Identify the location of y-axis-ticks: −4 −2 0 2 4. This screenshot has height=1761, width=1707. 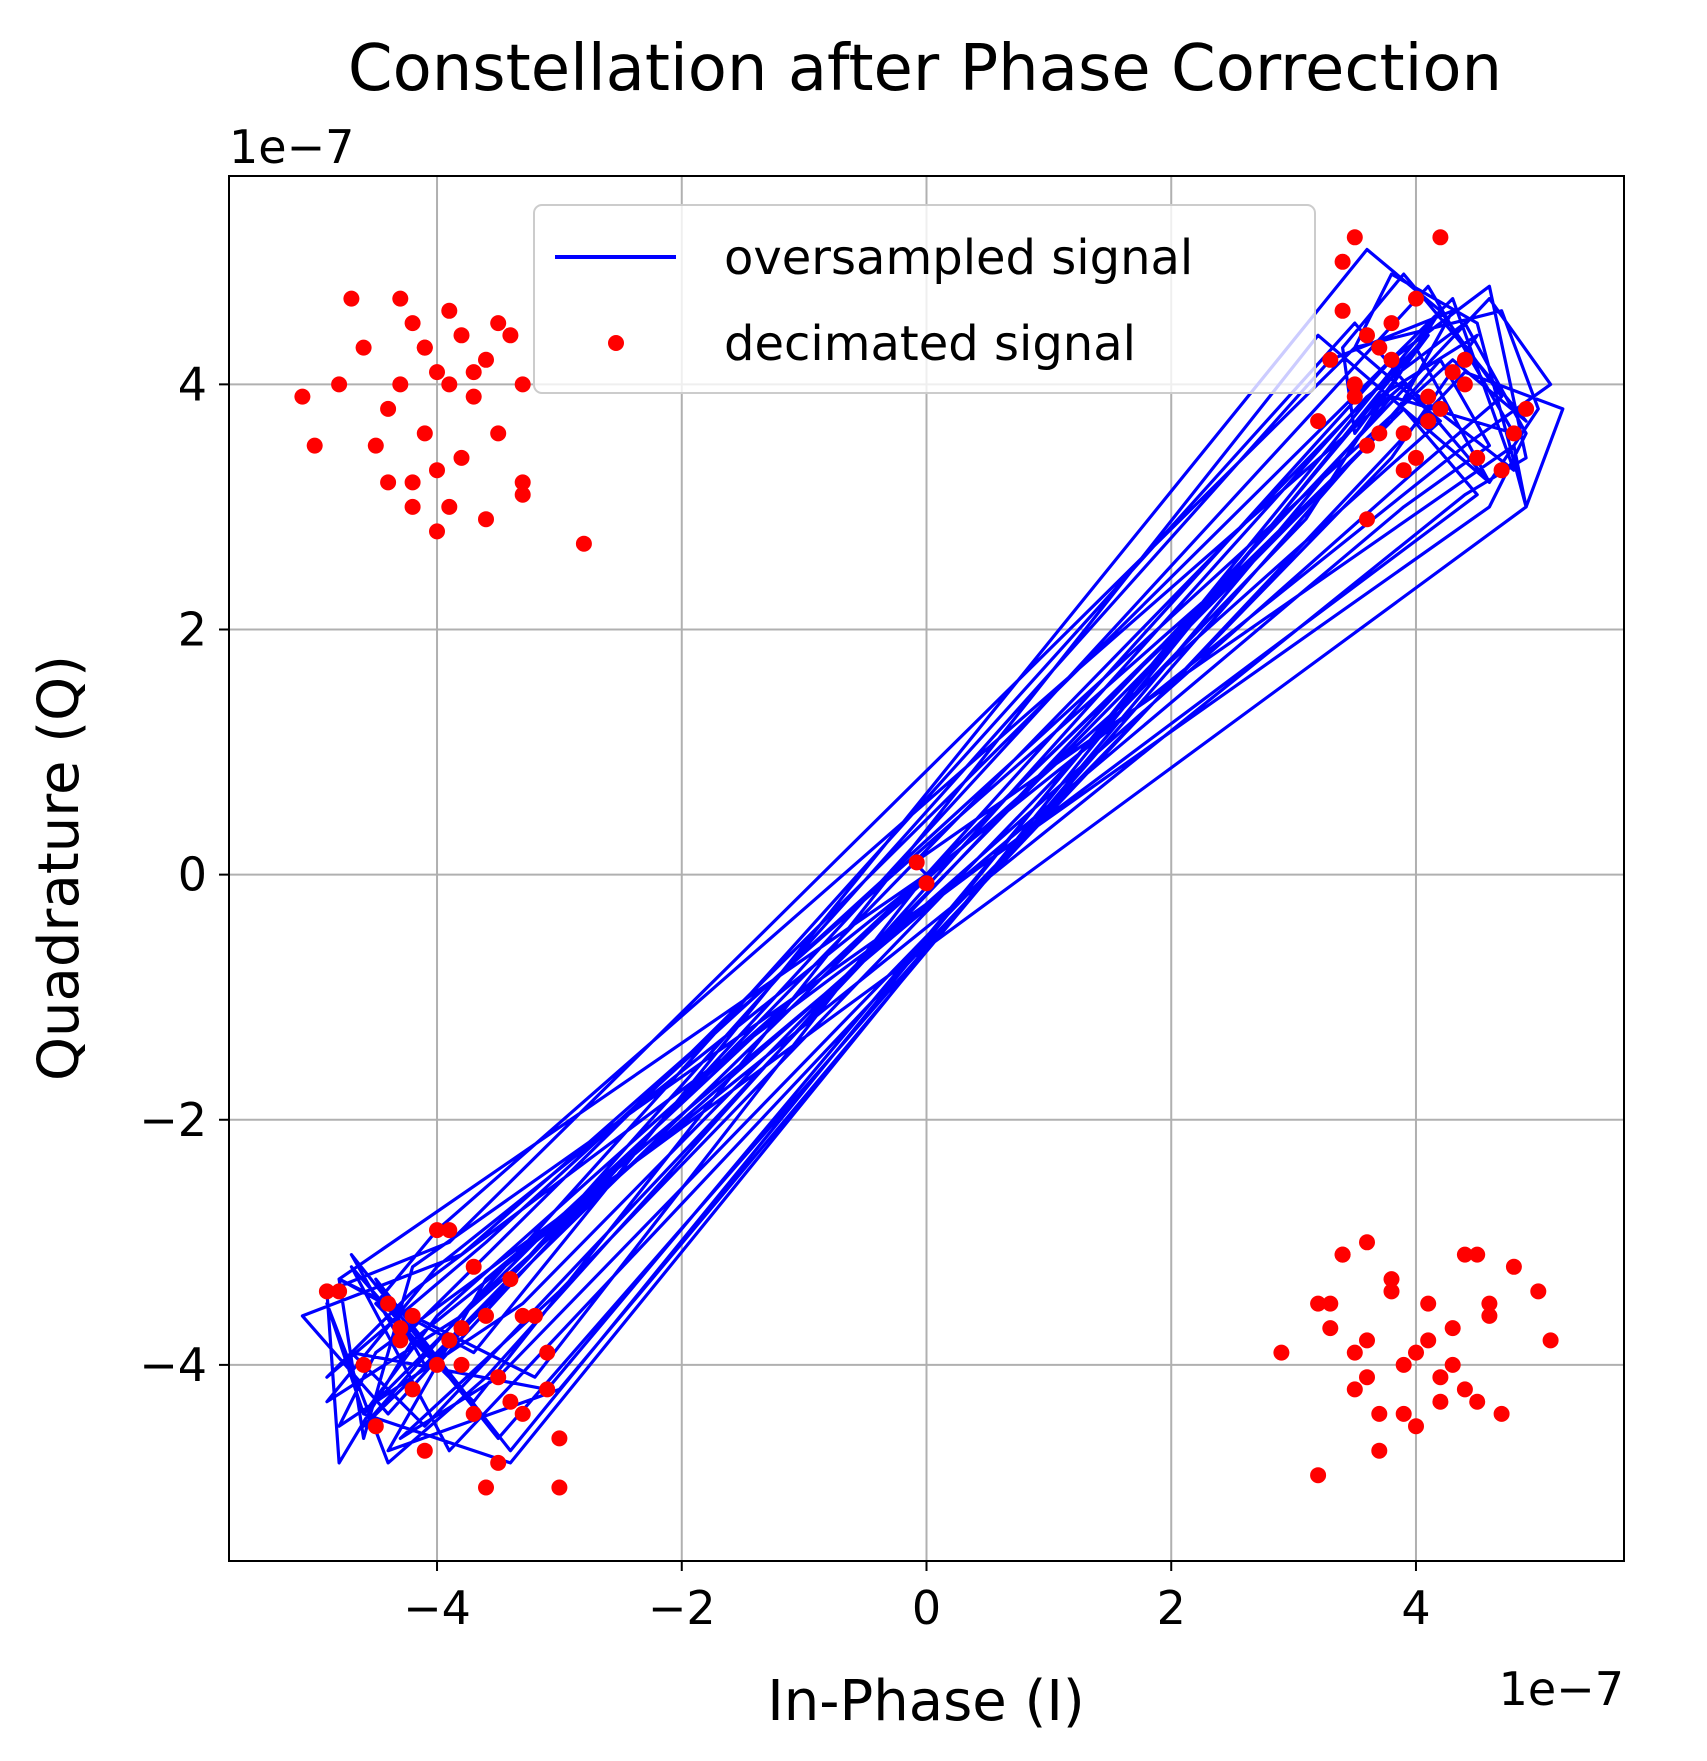
(184, 874).